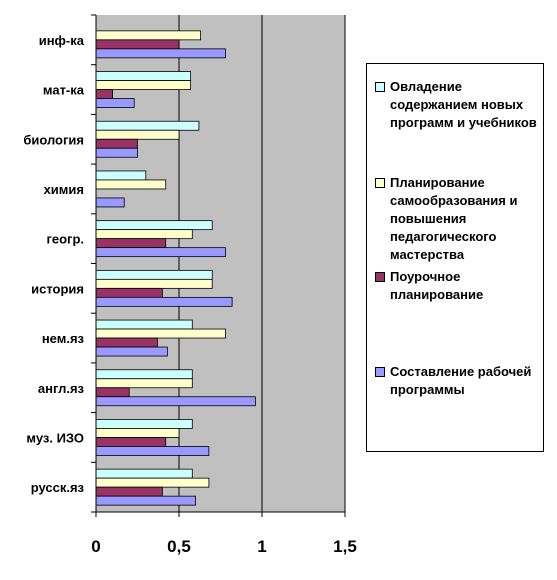 This screenshot has width=557, height=580. I want to click on category-label: химия, so click(64, 189).